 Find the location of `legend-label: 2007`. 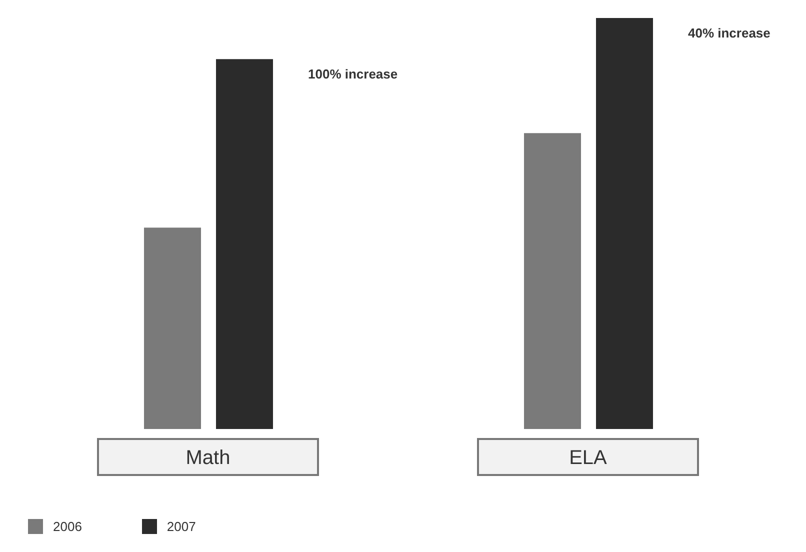

legend-label: 2007 is located at coordinates (181, 526).